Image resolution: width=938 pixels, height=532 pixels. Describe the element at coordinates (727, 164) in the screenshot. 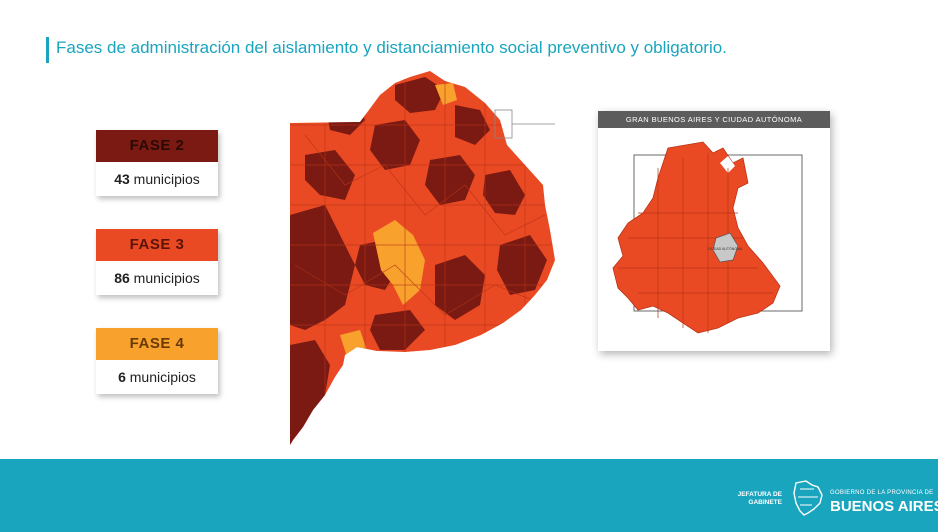

I see `river-island` at that location.